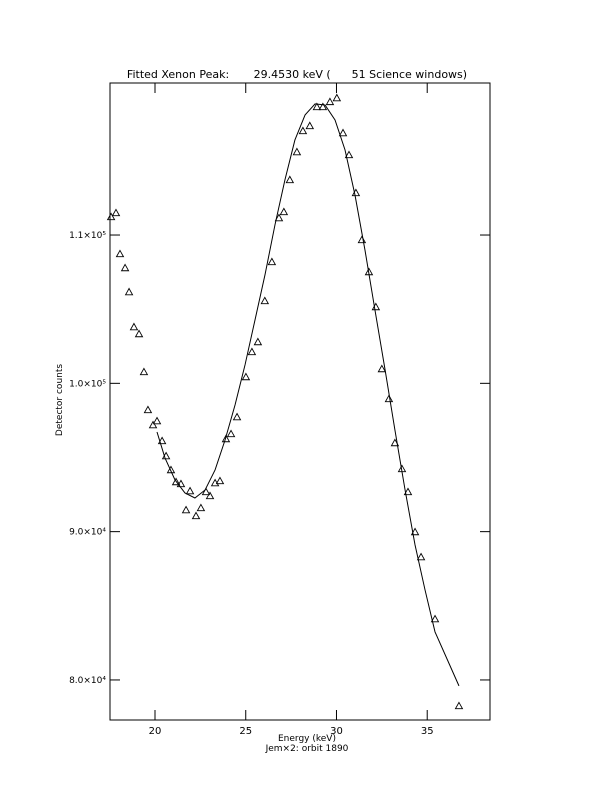 Image resolution: width=612 pixels, height=792 pixels. I want to click on y-tick-label: 8.0×10⁴, so click(87, 681).